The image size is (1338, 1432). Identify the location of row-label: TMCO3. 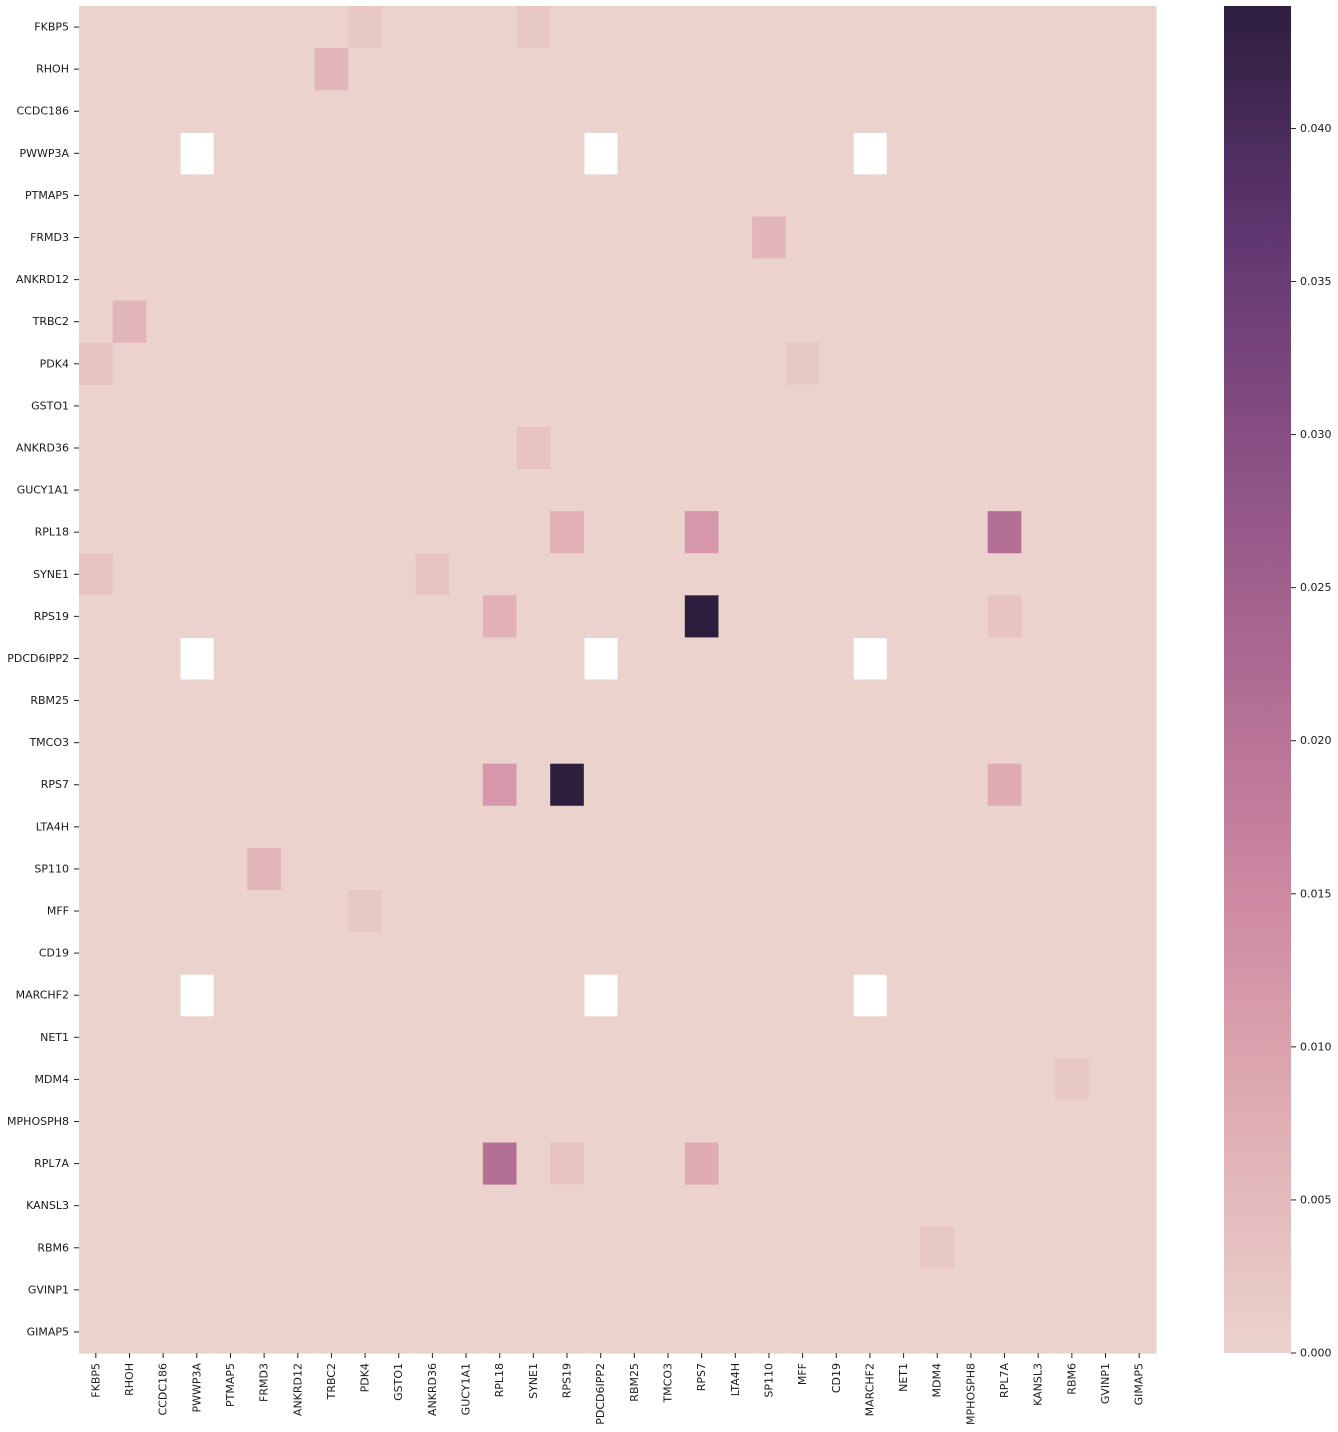
(48, 742).